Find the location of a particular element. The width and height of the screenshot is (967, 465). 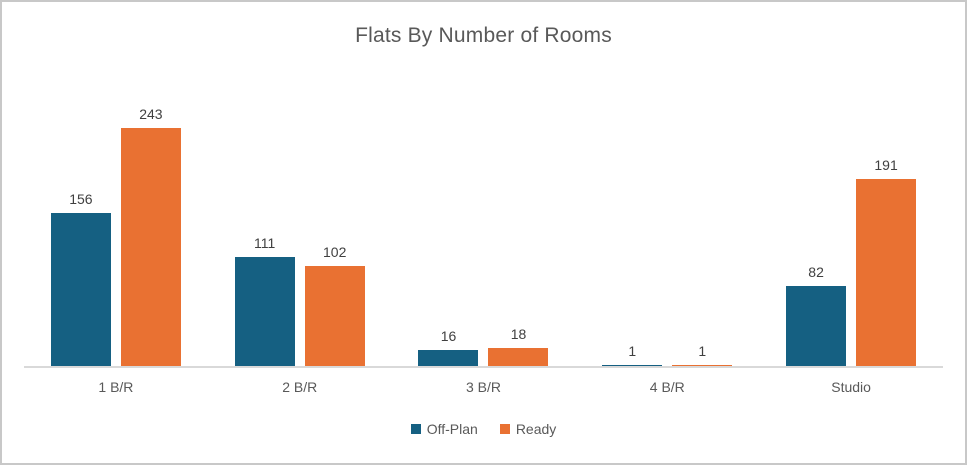

bar-column: 243 is located at coordinates (150, 236).